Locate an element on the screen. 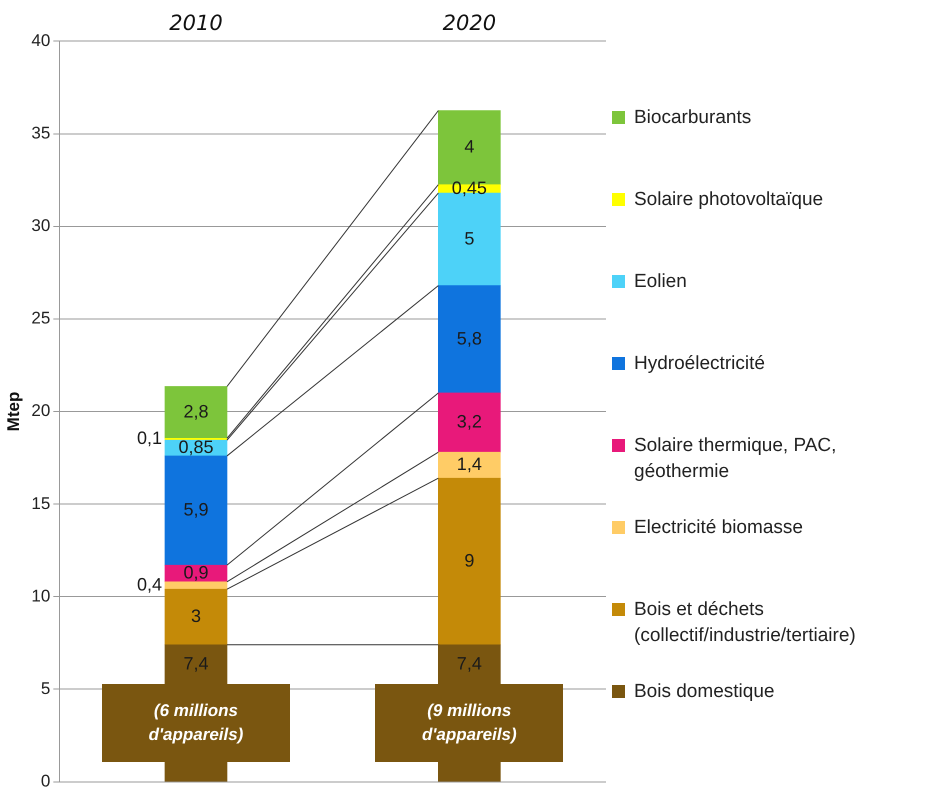  y-axis-title: Mtep is located at coordinates (13, 412).